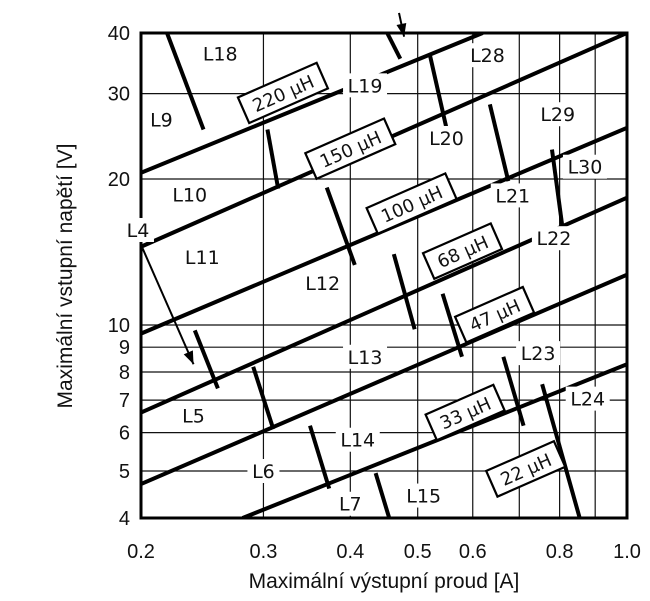 This screenshot has height=601, width=650. What do you see at coordinates (124, 472) in the screenshot?
I see `y-tick-label: 5` at bounding box center [124, 472].